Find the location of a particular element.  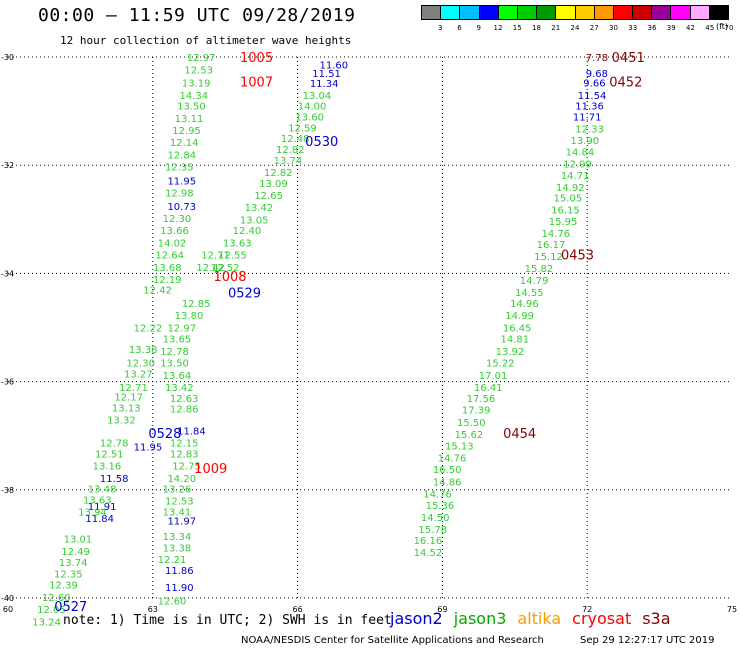

wave-height-jason3: 14.34 is located at coordinates (194, 96).